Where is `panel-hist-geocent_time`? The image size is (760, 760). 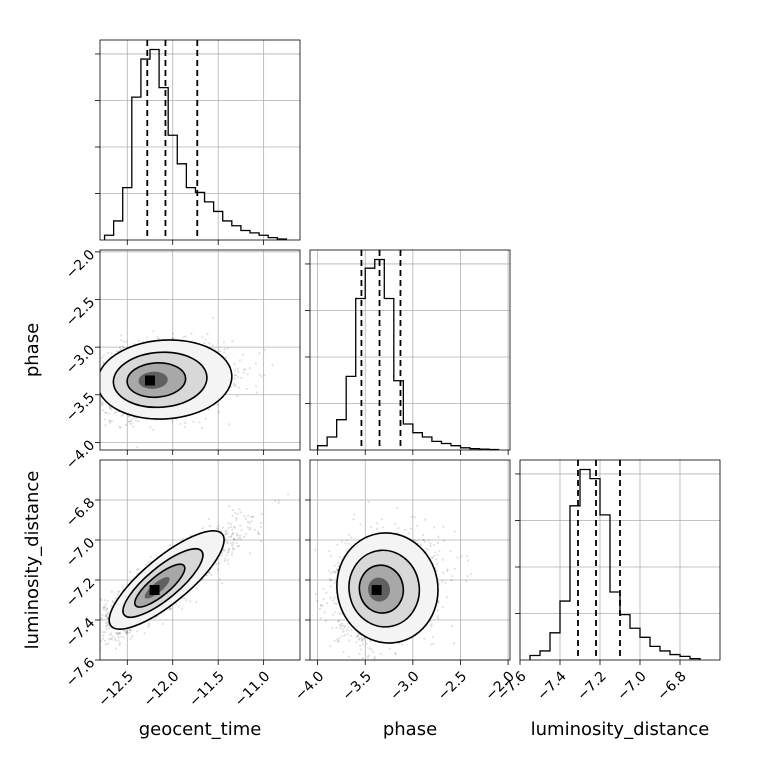 panel-hist-geocent_time is located at coordinates (197, 140).